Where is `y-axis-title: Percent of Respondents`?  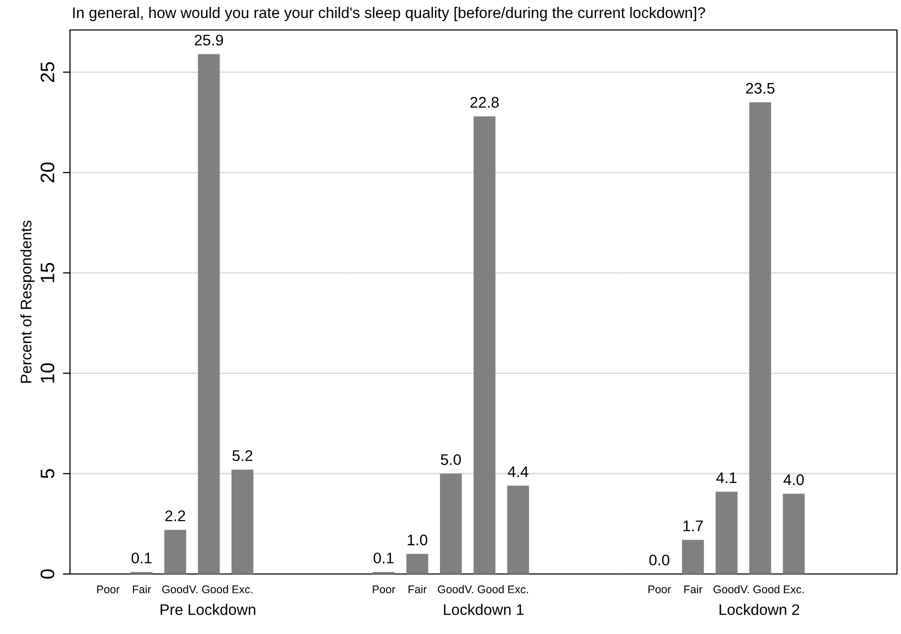 y-axis-title: Percent of Respondents is located at coordinates (27, 301).